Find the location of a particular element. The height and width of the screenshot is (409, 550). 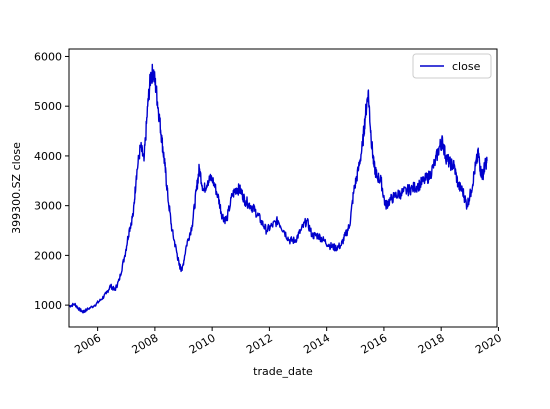

legend-box is located at coordinates (452, 66).